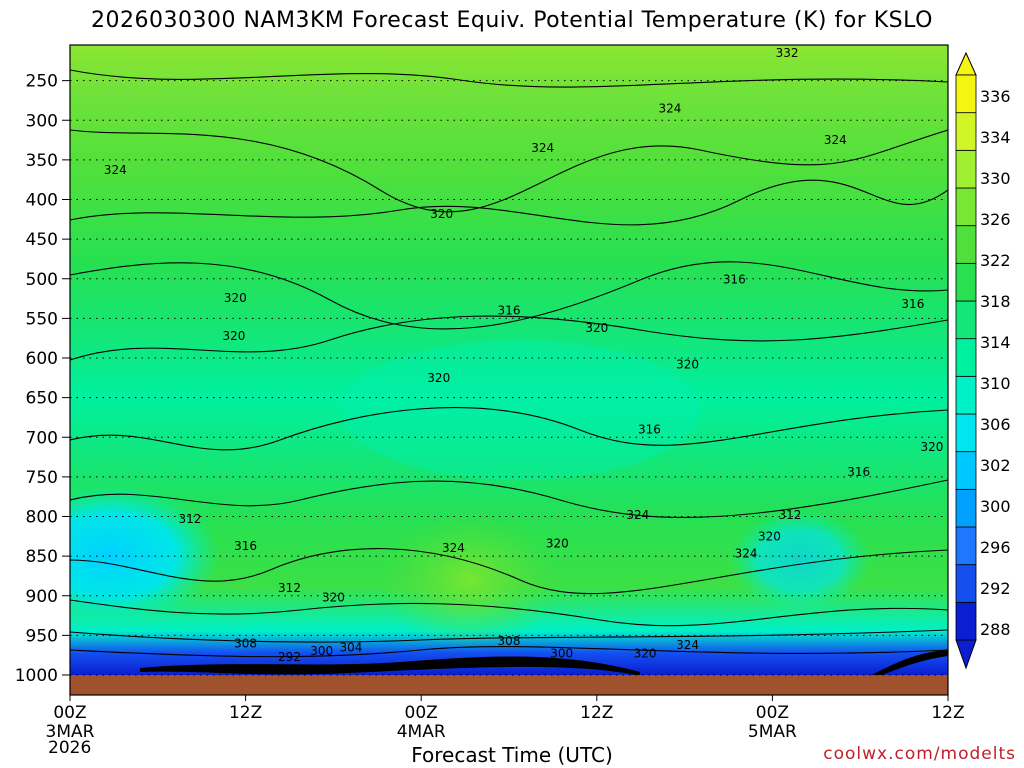 This screenshot has width=1024, height=768. I want to click on colorbar-label: 300, so click(995, 506).